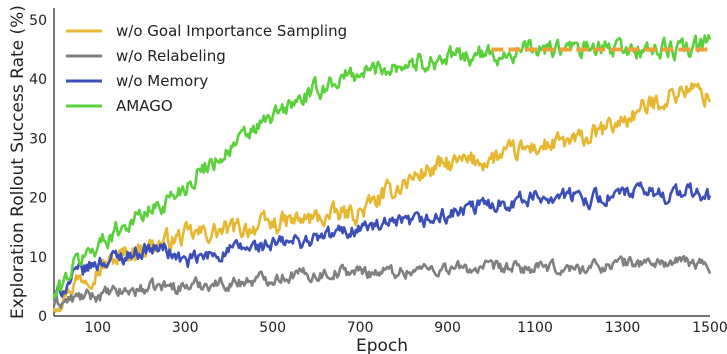 This screenshot has height=354, width=727. I want to click on y-tick-label: 20, so click(38, 199).